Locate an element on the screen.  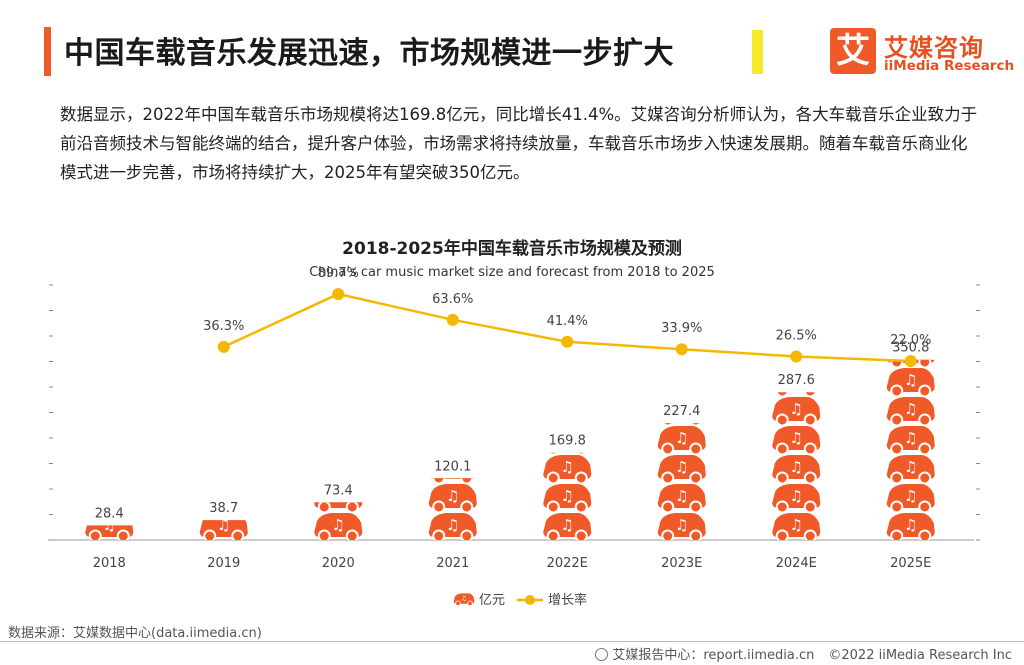
x-tick-label: 2024E is located at coordinates (796, 563).